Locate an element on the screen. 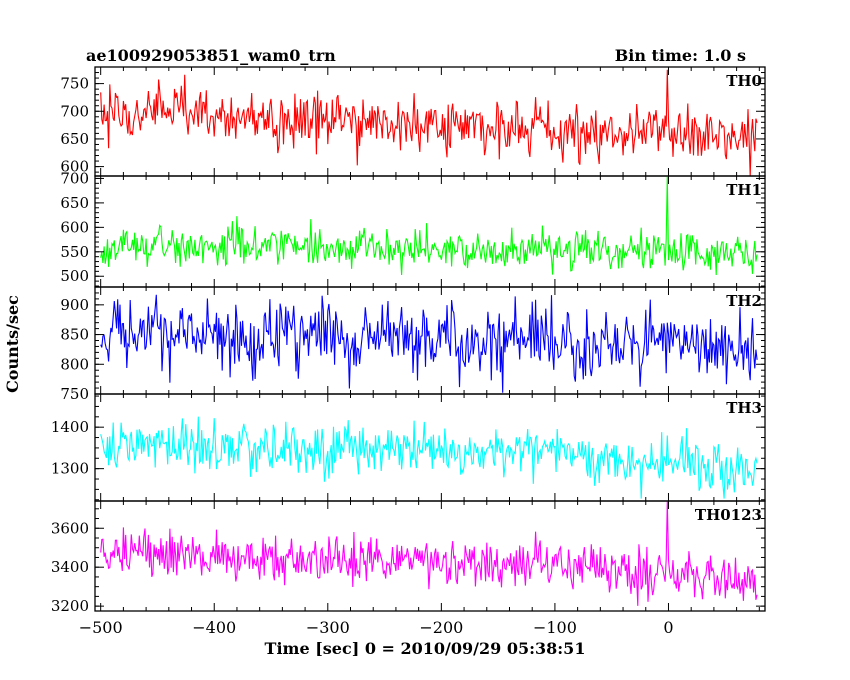 This screenshot has height=680, width=850. panel-th3: 1300 1400 TH3 is located at coordinates (408, 447).